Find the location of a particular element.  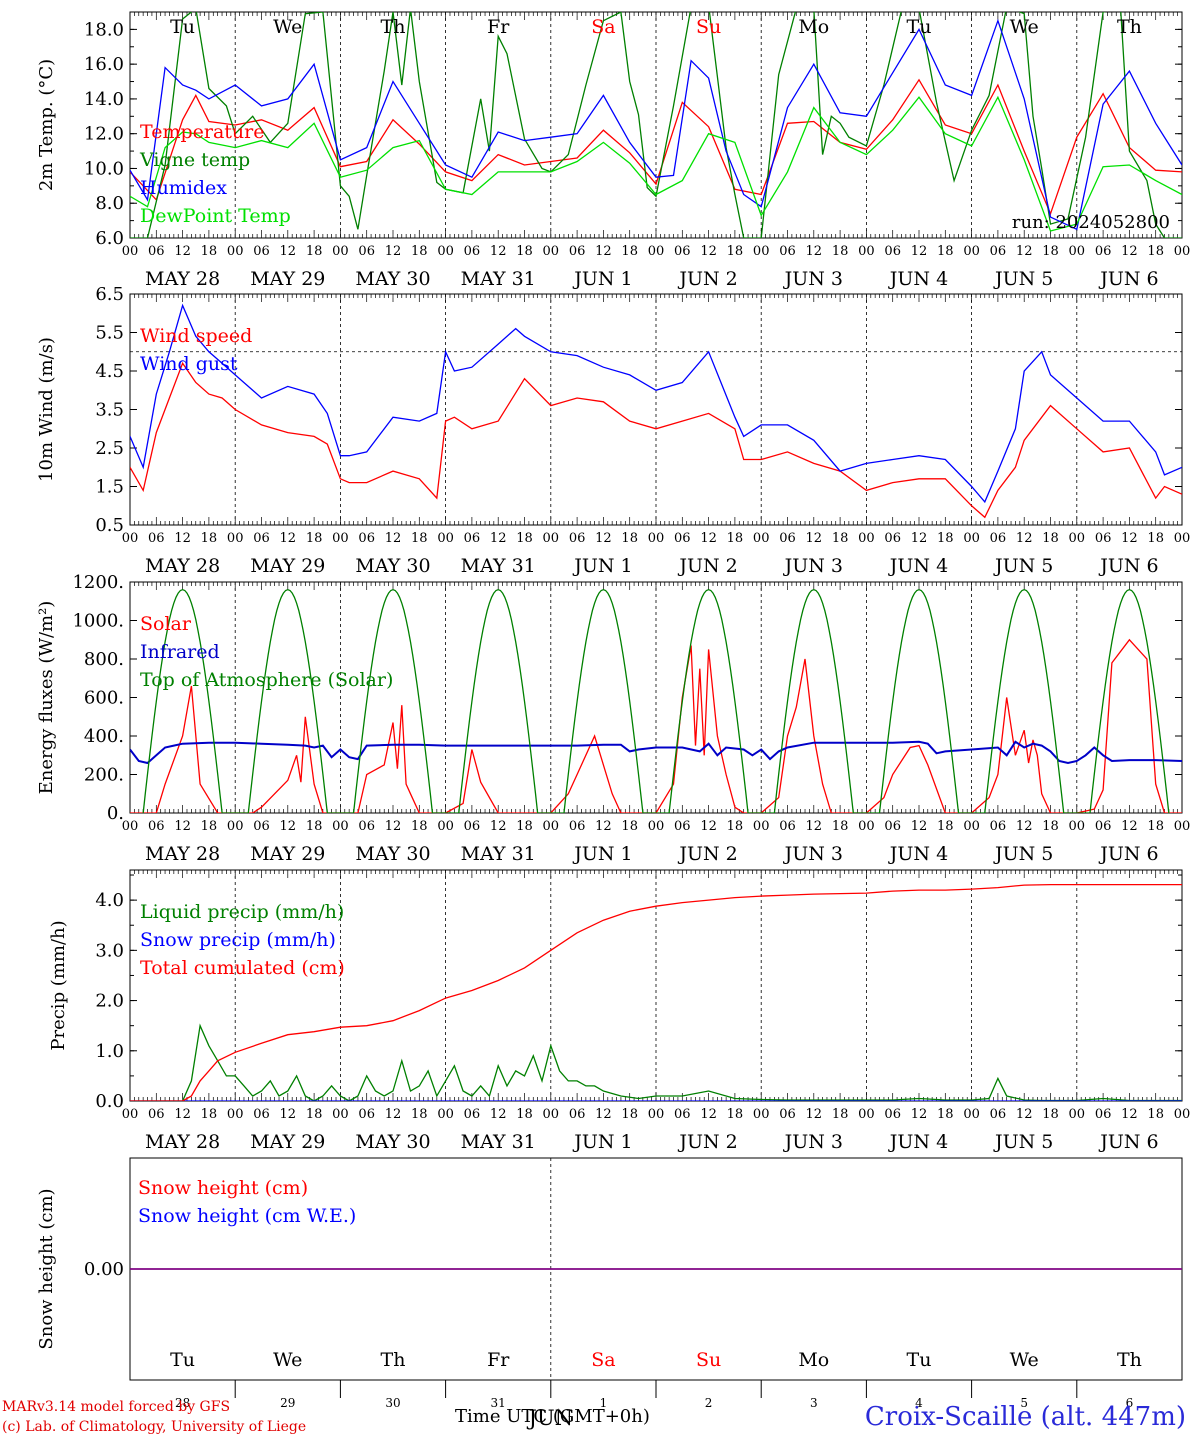

y-tick-label: 5.5 is located at coordinates (109, 333).